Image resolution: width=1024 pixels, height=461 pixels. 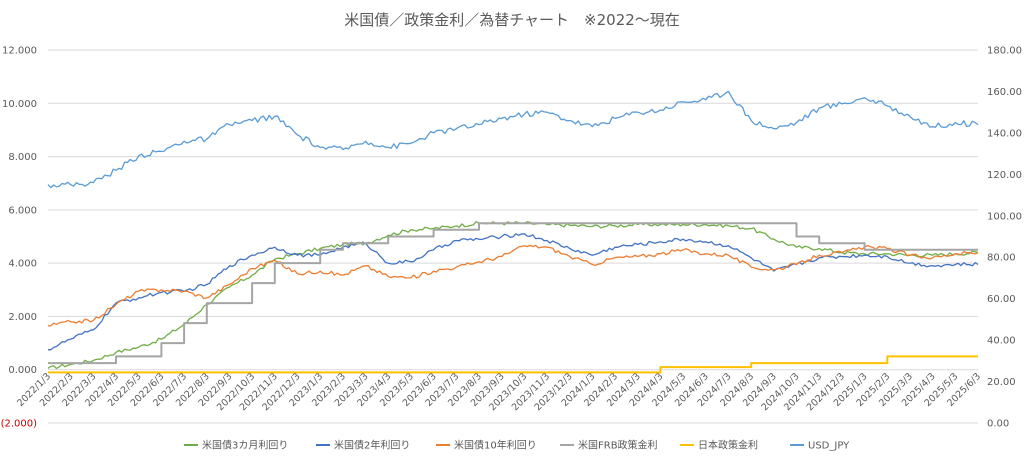 I want to click on y-left-tick-label: (2.000), so click(x=19, y=424).